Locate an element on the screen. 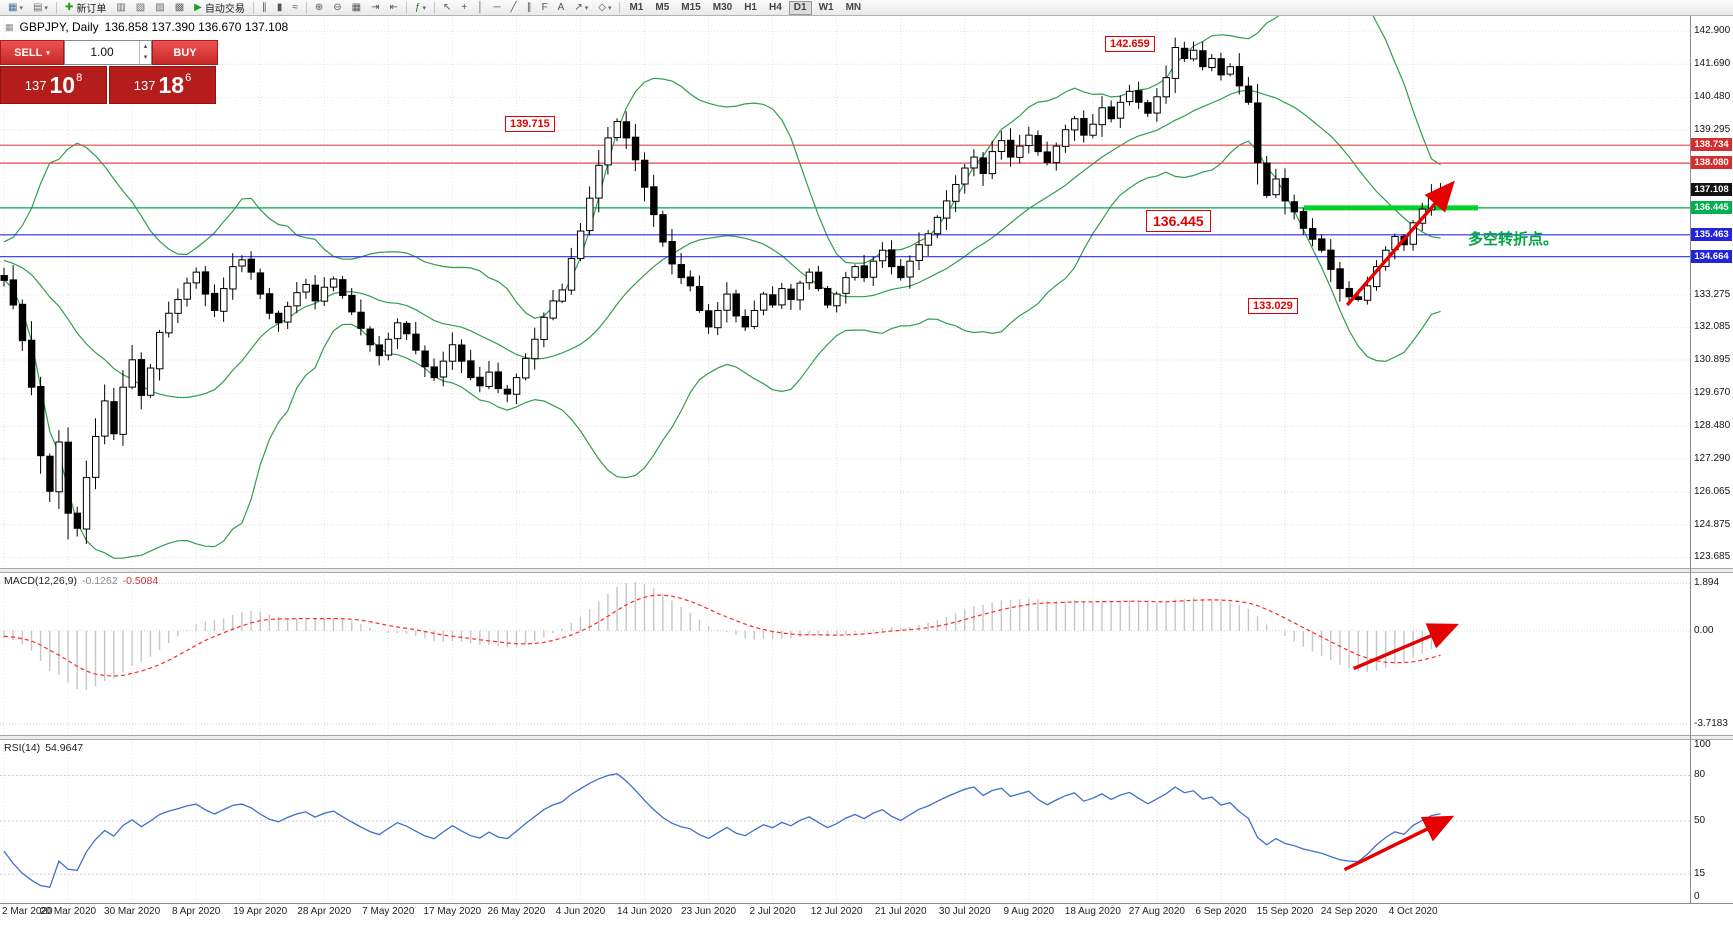 The image size is (1733, 931). chart-profiles-caret-icon: ▾ is located at coordinates (46, 8).